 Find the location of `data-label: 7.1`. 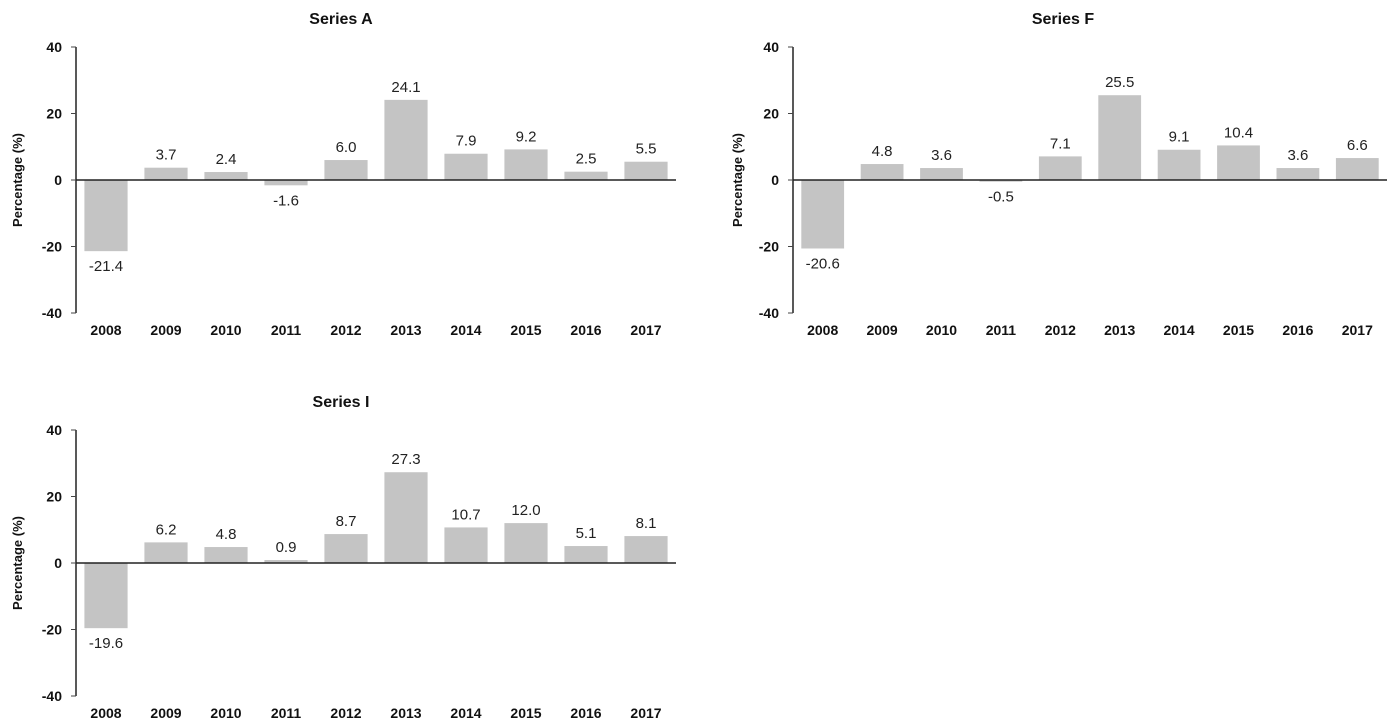

data-label: 7.1 is located at coordinates (1060, 143).